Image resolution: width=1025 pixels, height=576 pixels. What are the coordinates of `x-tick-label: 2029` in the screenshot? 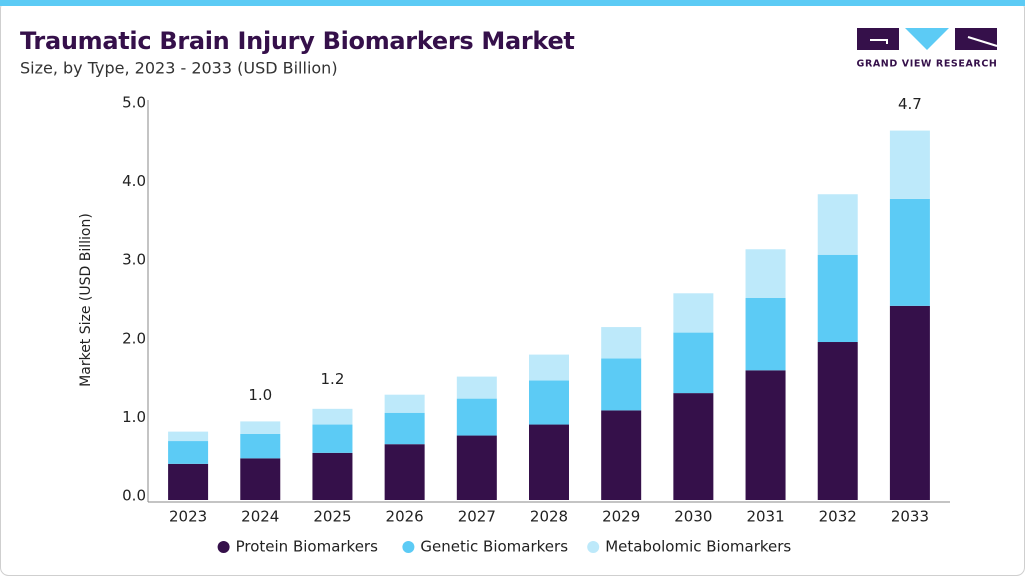 It's located at (621, 517).